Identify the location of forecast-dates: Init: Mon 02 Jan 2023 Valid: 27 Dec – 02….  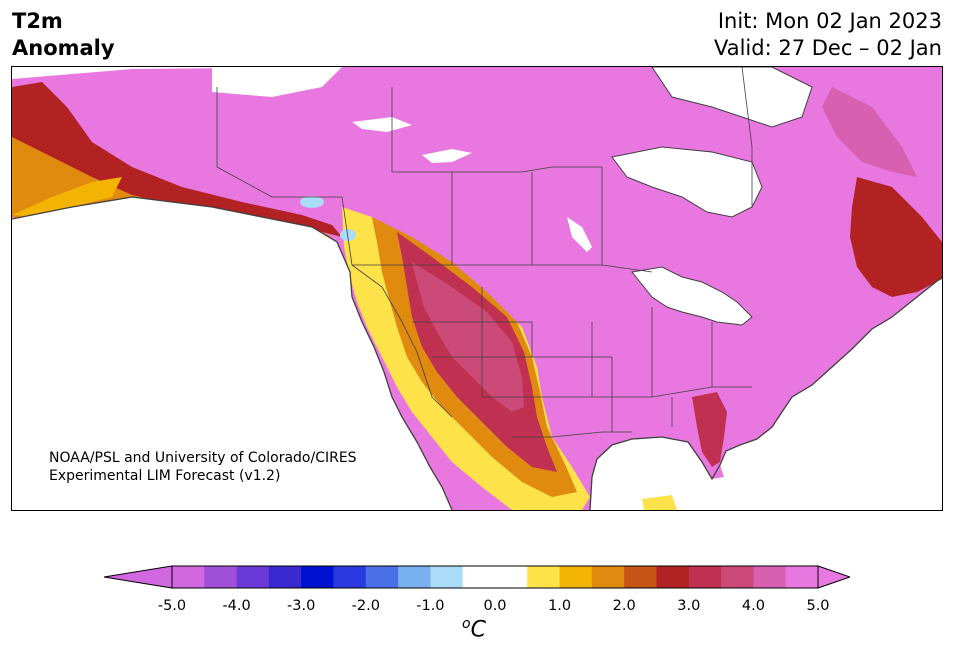
(828, 35).